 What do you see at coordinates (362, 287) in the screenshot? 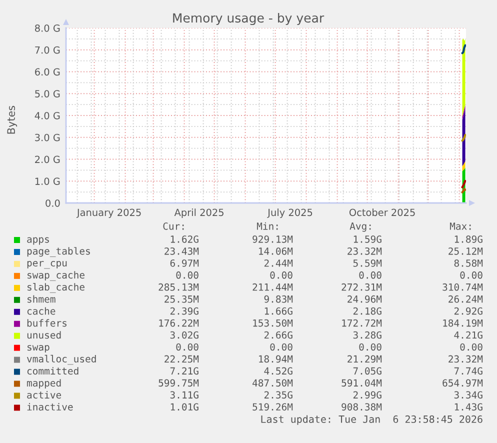
I see `text: 272.31M` at bounding box center [362, 287].